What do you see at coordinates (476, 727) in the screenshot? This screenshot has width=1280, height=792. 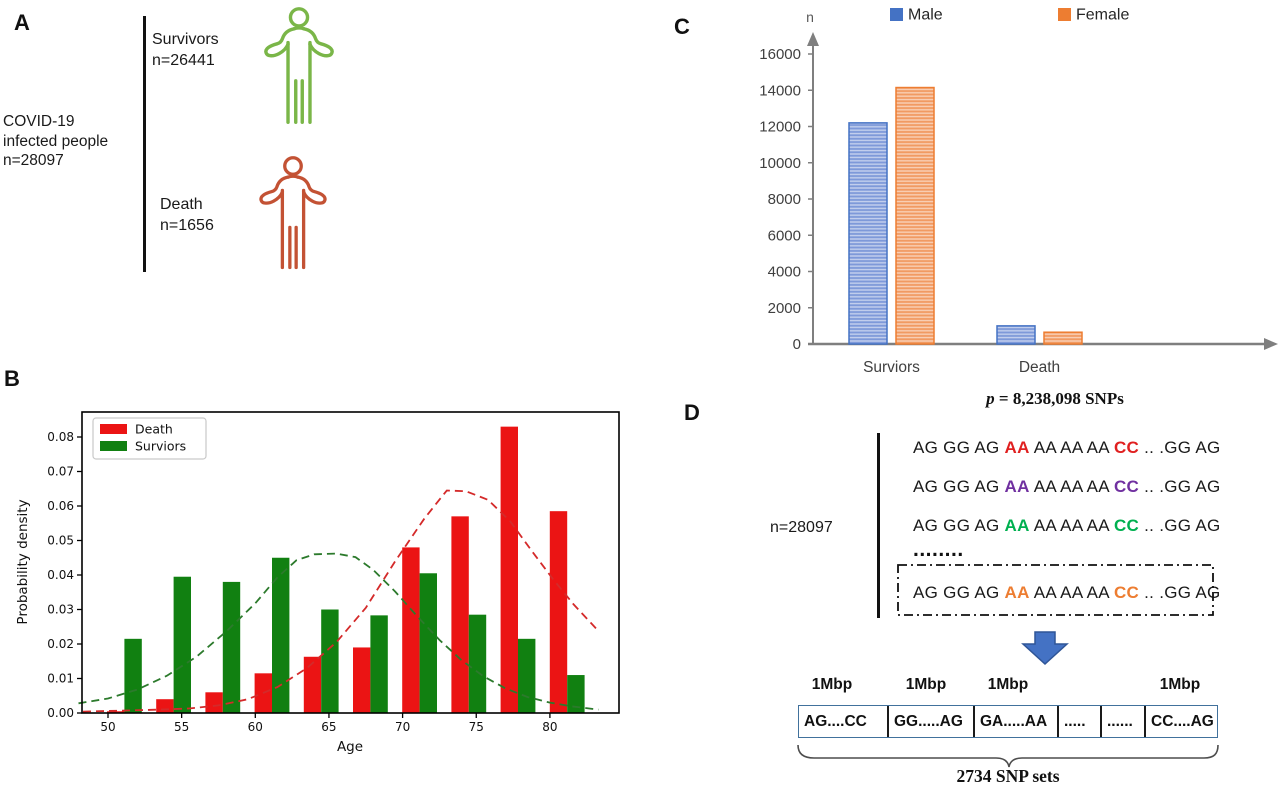 I see `x-tick-label-75: 75` at bounding box center [476, 727].